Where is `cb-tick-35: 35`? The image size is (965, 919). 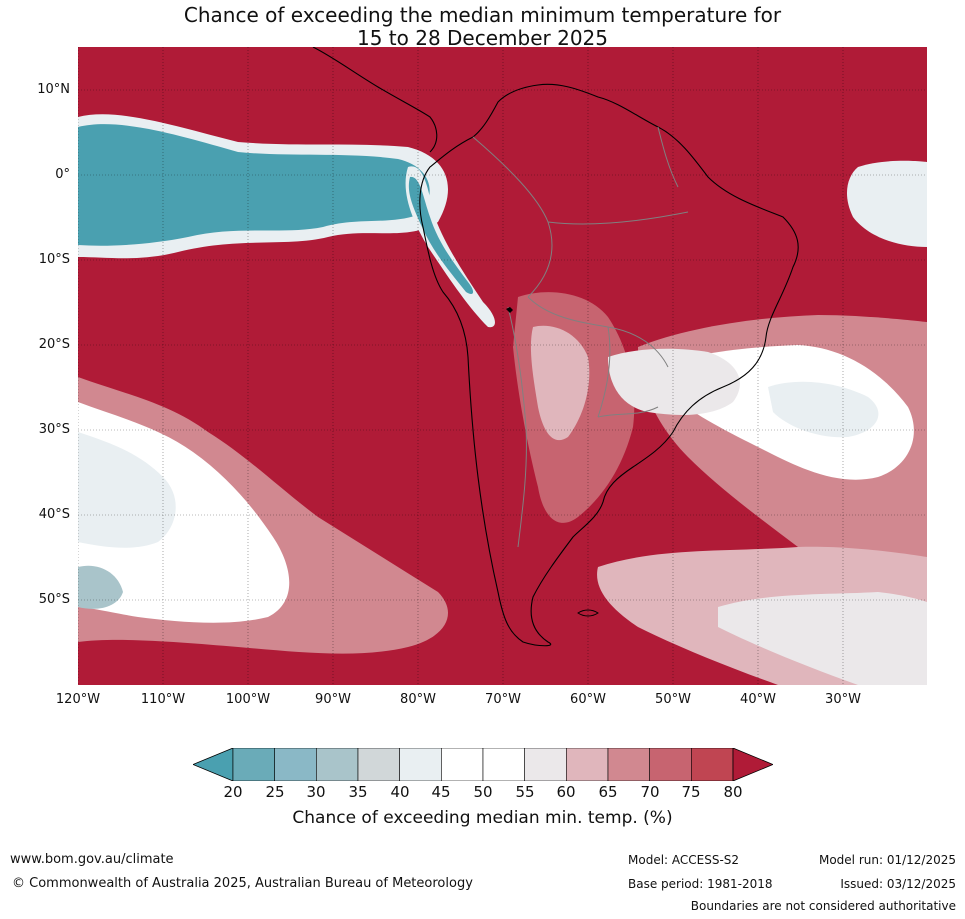
cb-tick-35: 35 is located at coordinates (358, 792).